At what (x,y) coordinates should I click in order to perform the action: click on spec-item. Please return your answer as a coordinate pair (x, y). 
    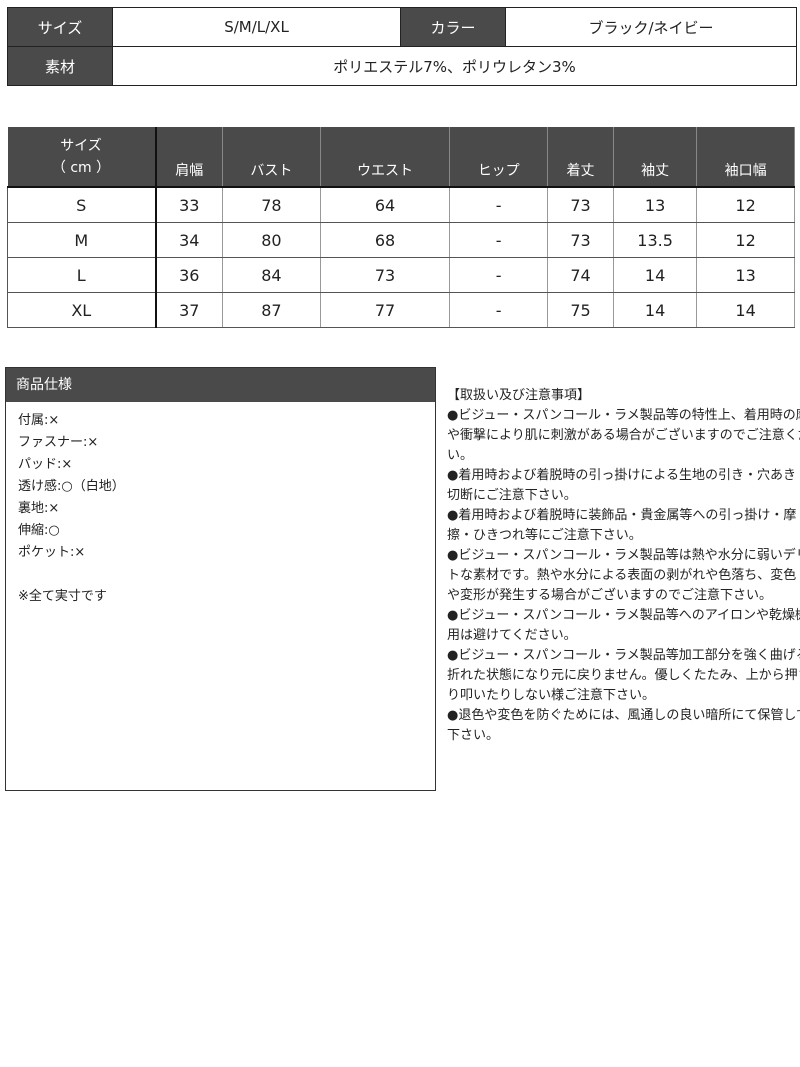
    Looking at the image, I should click on (220, 575).